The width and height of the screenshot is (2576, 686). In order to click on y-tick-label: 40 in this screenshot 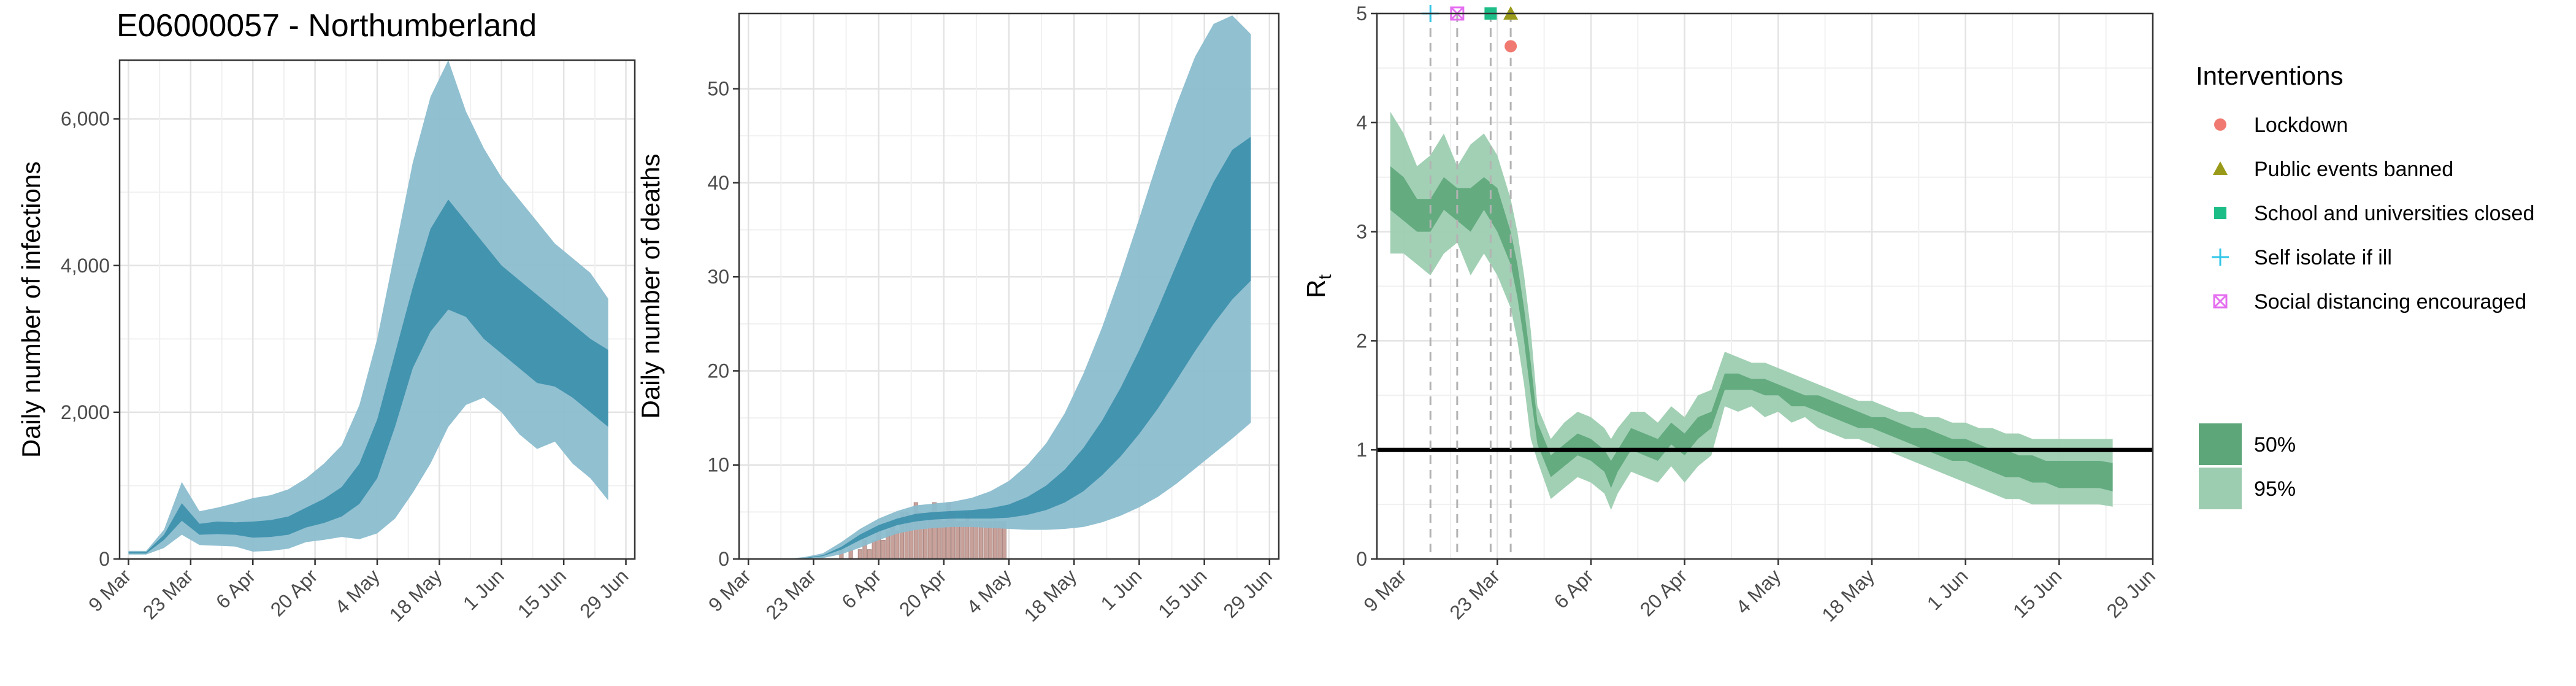, I will do `click(718, 183)`.